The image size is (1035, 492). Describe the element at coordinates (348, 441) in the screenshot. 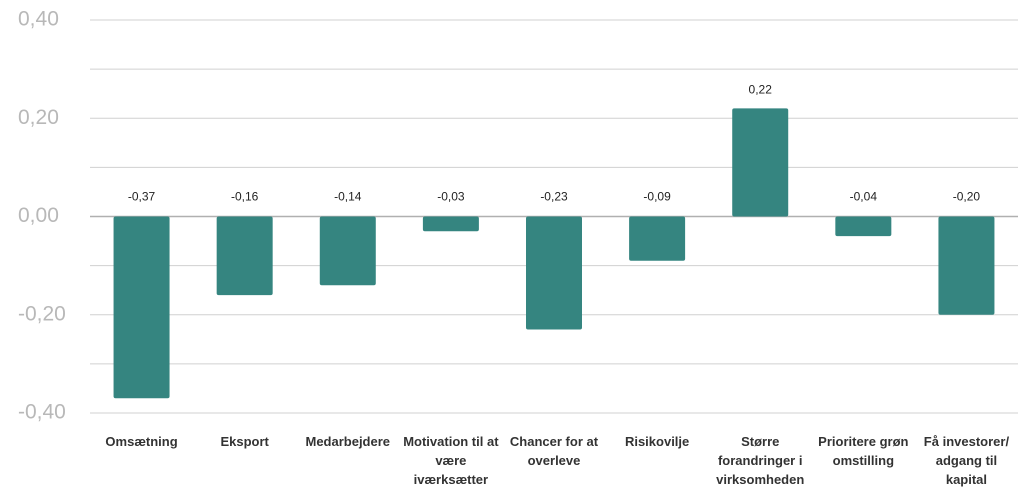

I see `x-tick-label: Medarbejdere` at that location.